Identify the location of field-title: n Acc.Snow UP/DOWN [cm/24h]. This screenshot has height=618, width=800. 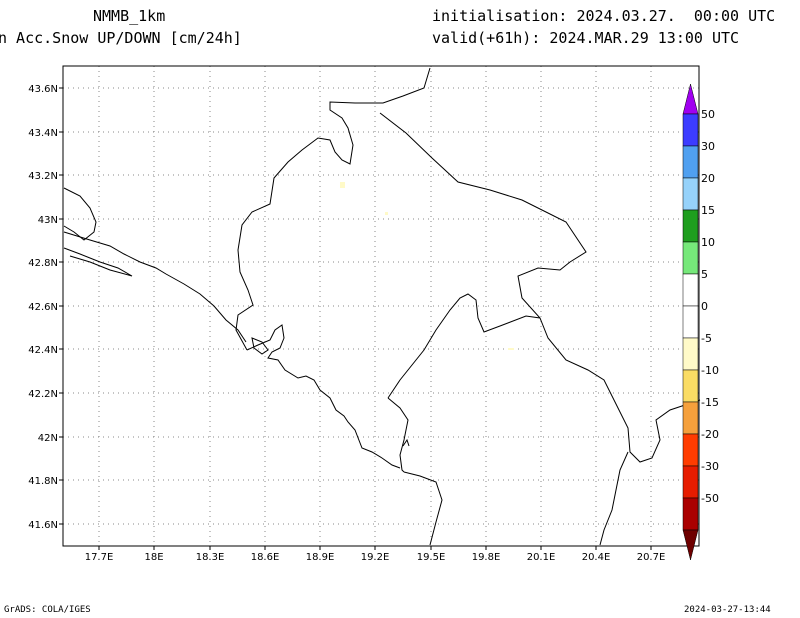
(121, 38).